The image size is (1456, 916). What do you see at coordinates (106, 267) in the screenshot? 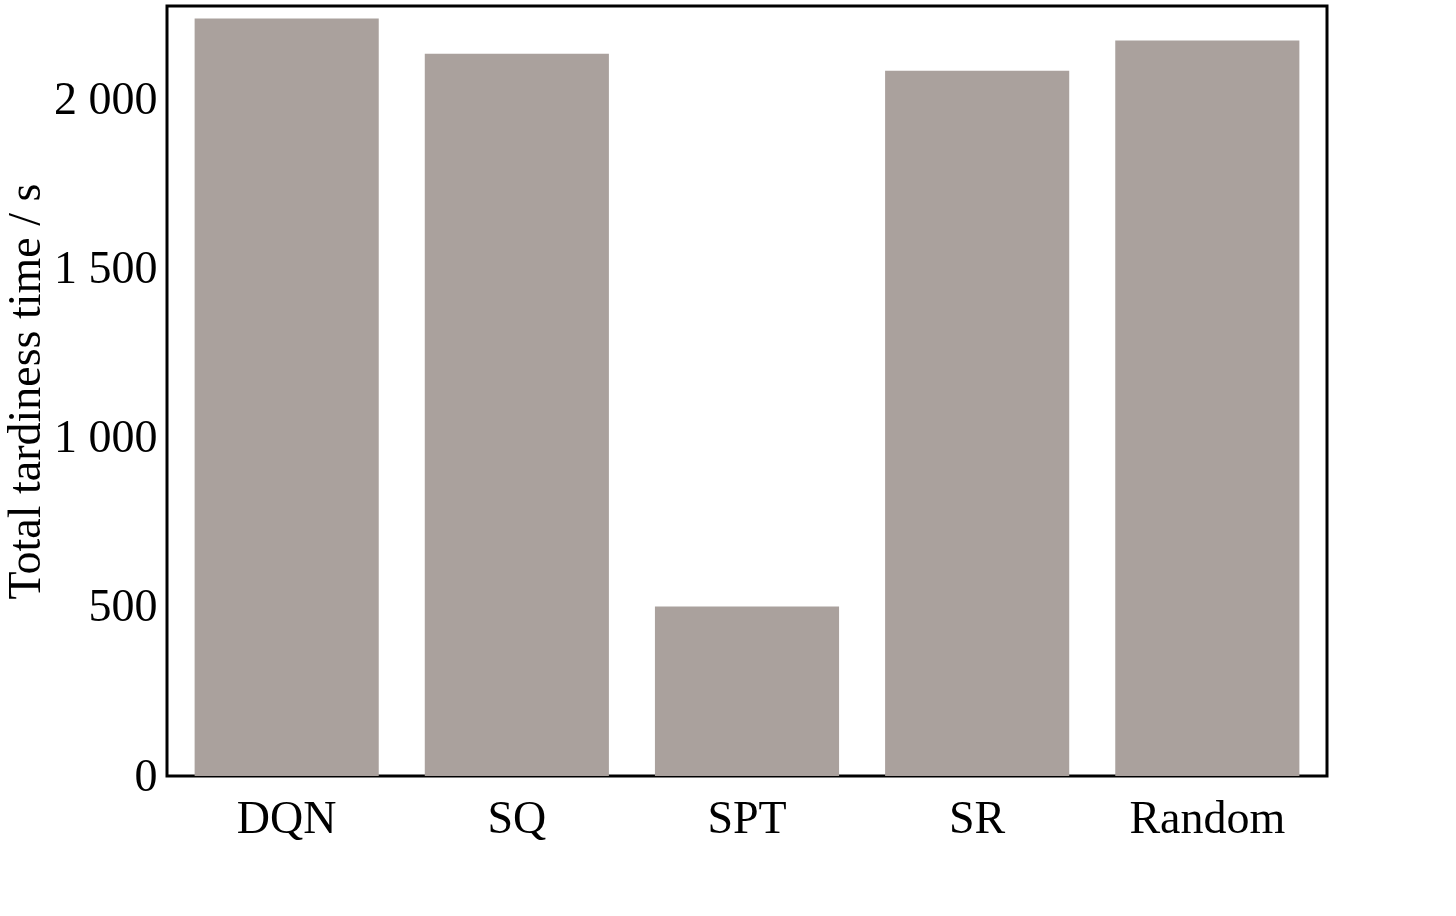
I see `y-tick-label: 1 500` at bounding box center [106, 267].